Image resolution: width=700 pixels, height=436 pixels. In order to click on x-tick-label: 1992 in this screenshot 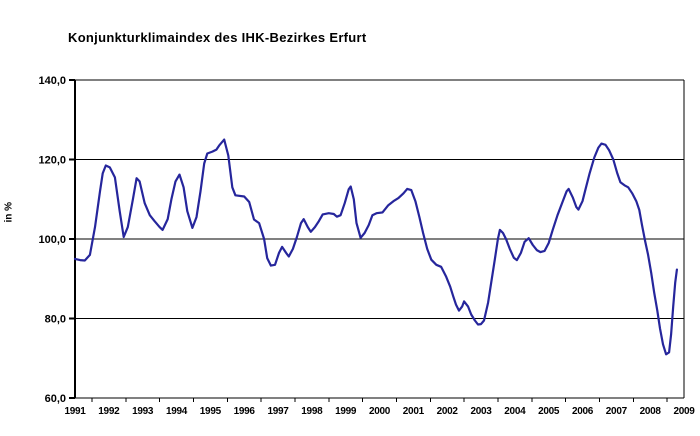, I will do `click(109, 411)`.